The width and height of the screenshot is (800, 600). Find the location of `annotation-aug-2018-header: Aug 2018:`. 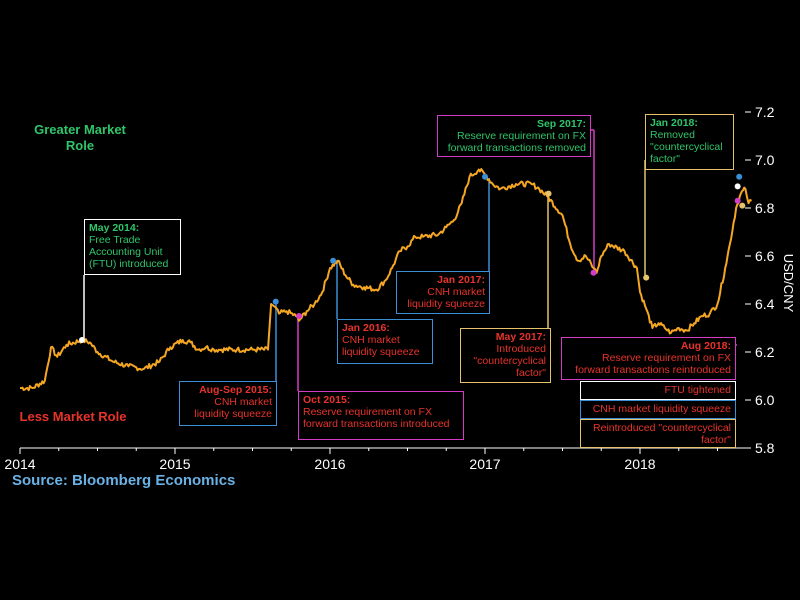

annotation-aug-2018-header: Aug 2018: is located at coordinates (705, 346).